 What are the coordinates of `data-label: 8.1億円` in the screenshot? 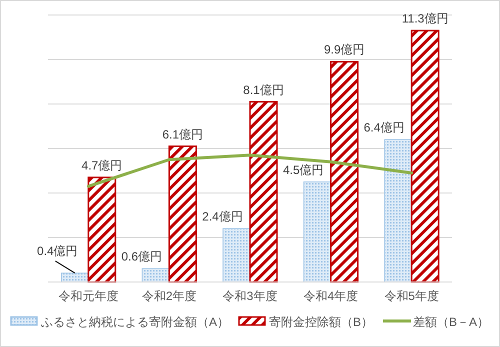 It's located at (263, 89).